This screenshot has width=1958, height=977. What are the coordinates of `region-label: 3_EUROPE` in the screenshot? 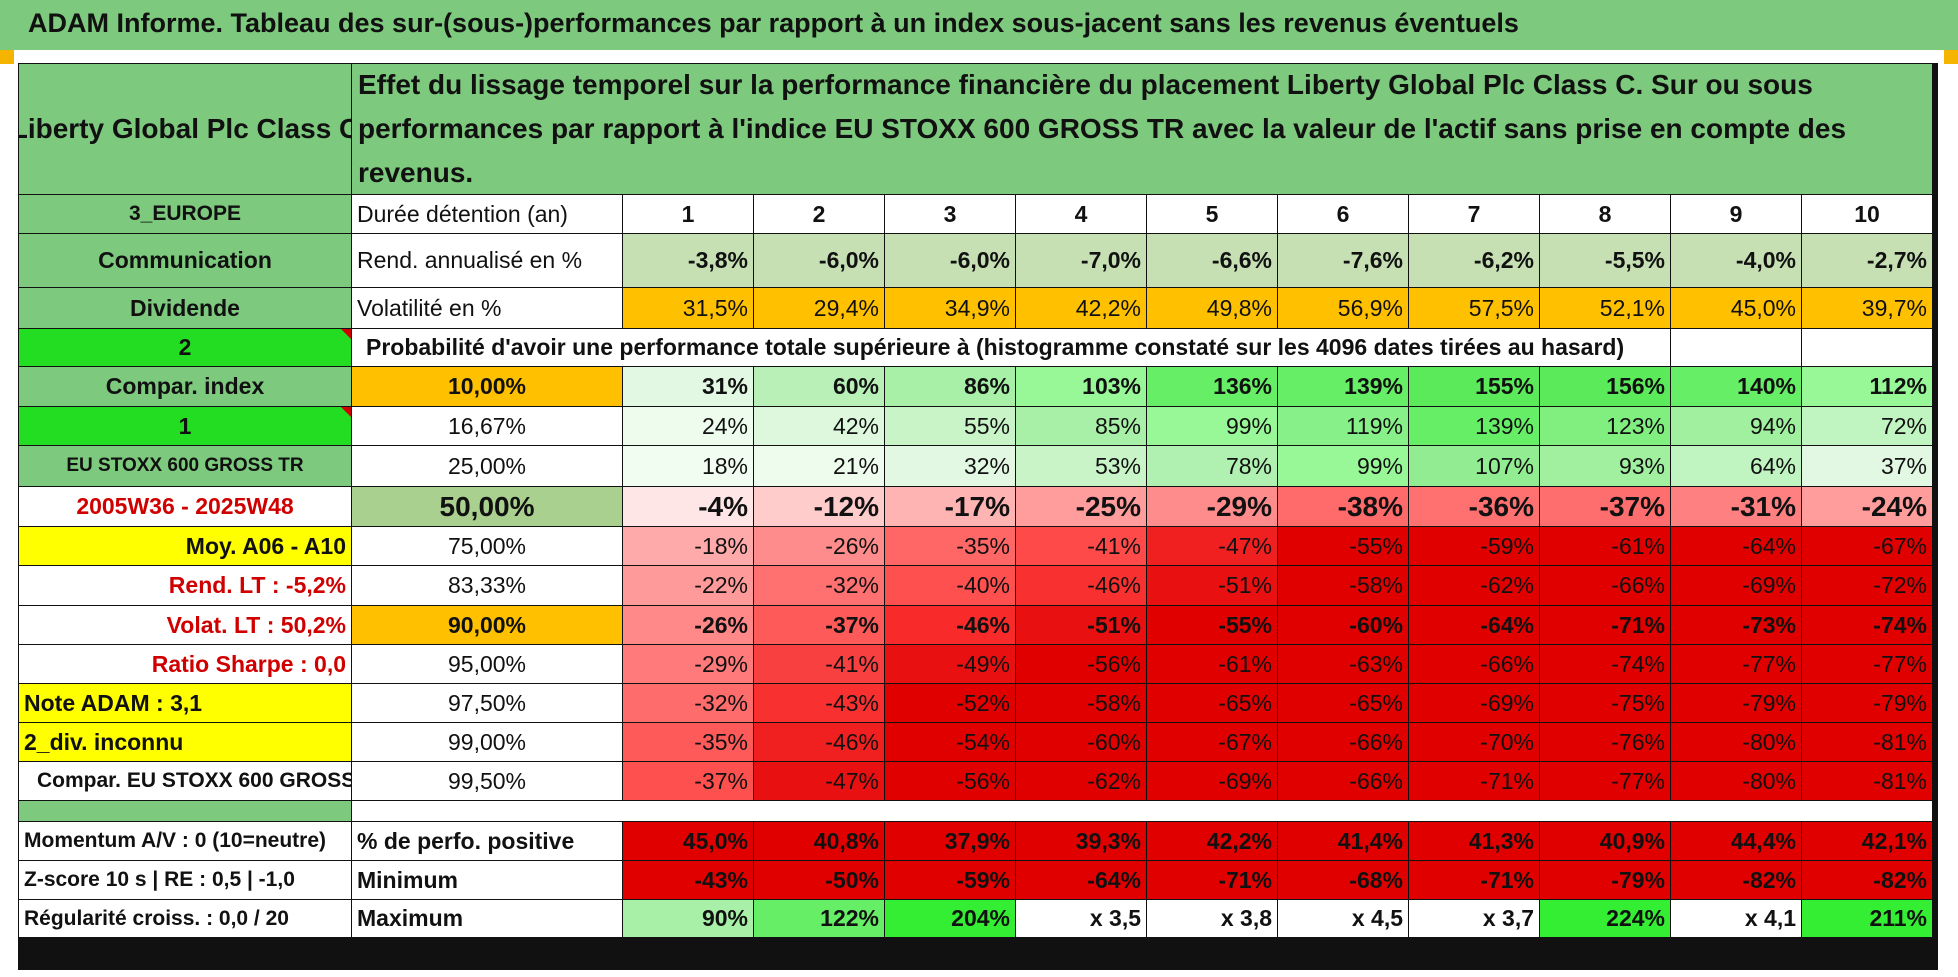 It's located at (185, 214).